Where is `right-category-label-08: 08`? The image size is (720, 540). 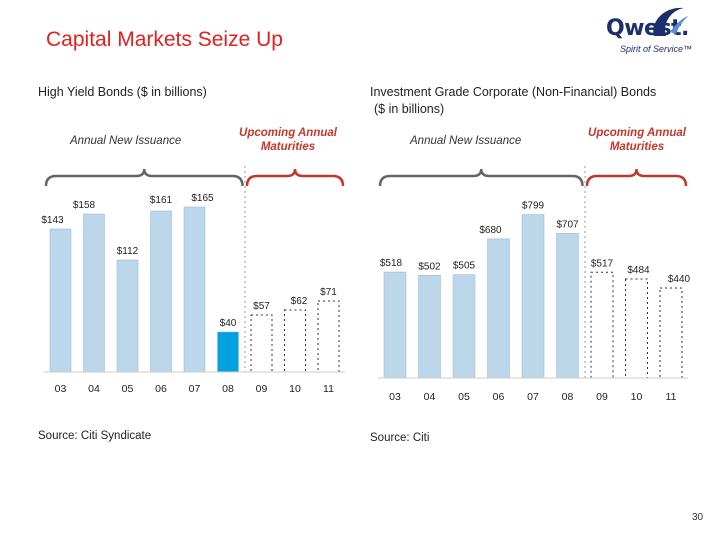
right-category-label-08: 08 is located at coordinates (568, 397).